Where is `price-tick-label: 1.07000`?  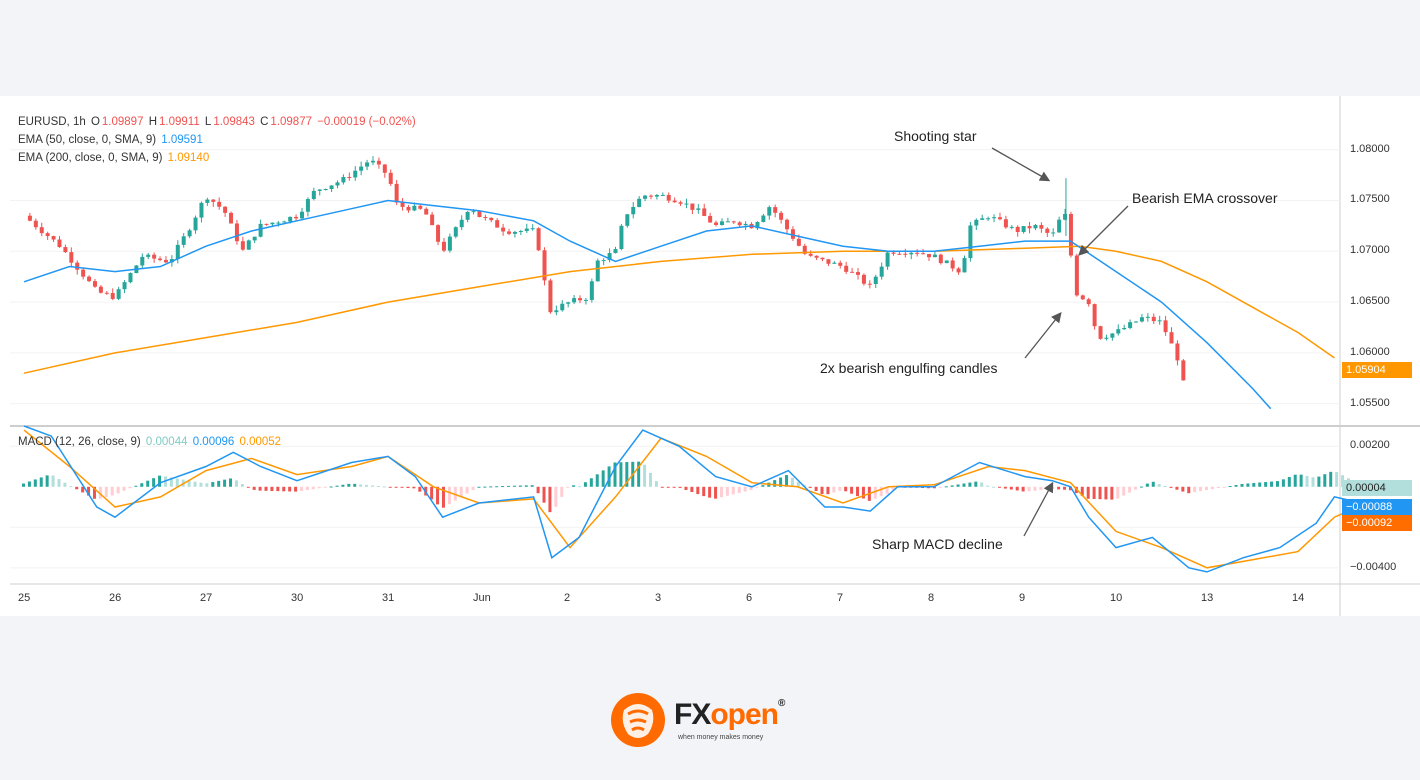
price-tick-label: 1.07000 is located at coordinates (1370, 250).